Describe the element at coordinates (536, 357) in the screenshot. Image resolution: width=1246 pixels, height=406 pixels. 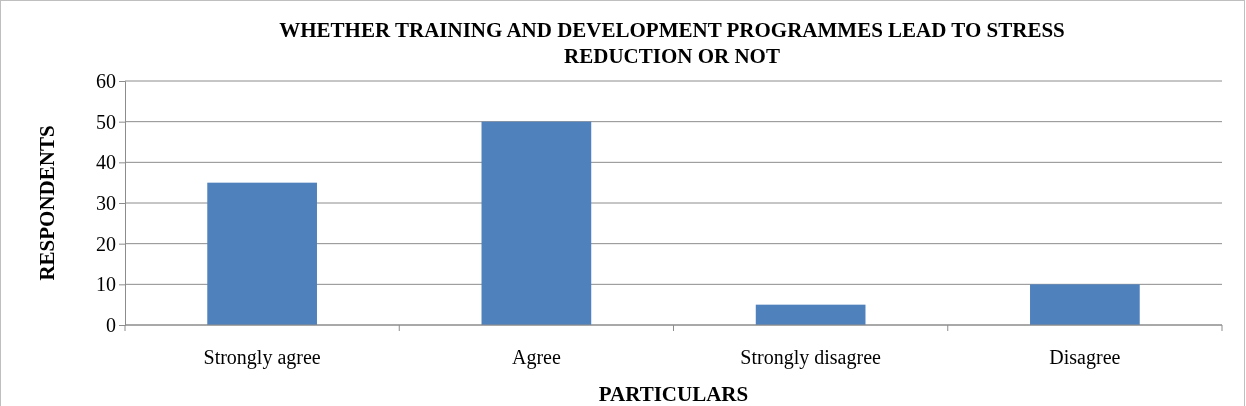
I see `x-tick-label: Agree` at that location.